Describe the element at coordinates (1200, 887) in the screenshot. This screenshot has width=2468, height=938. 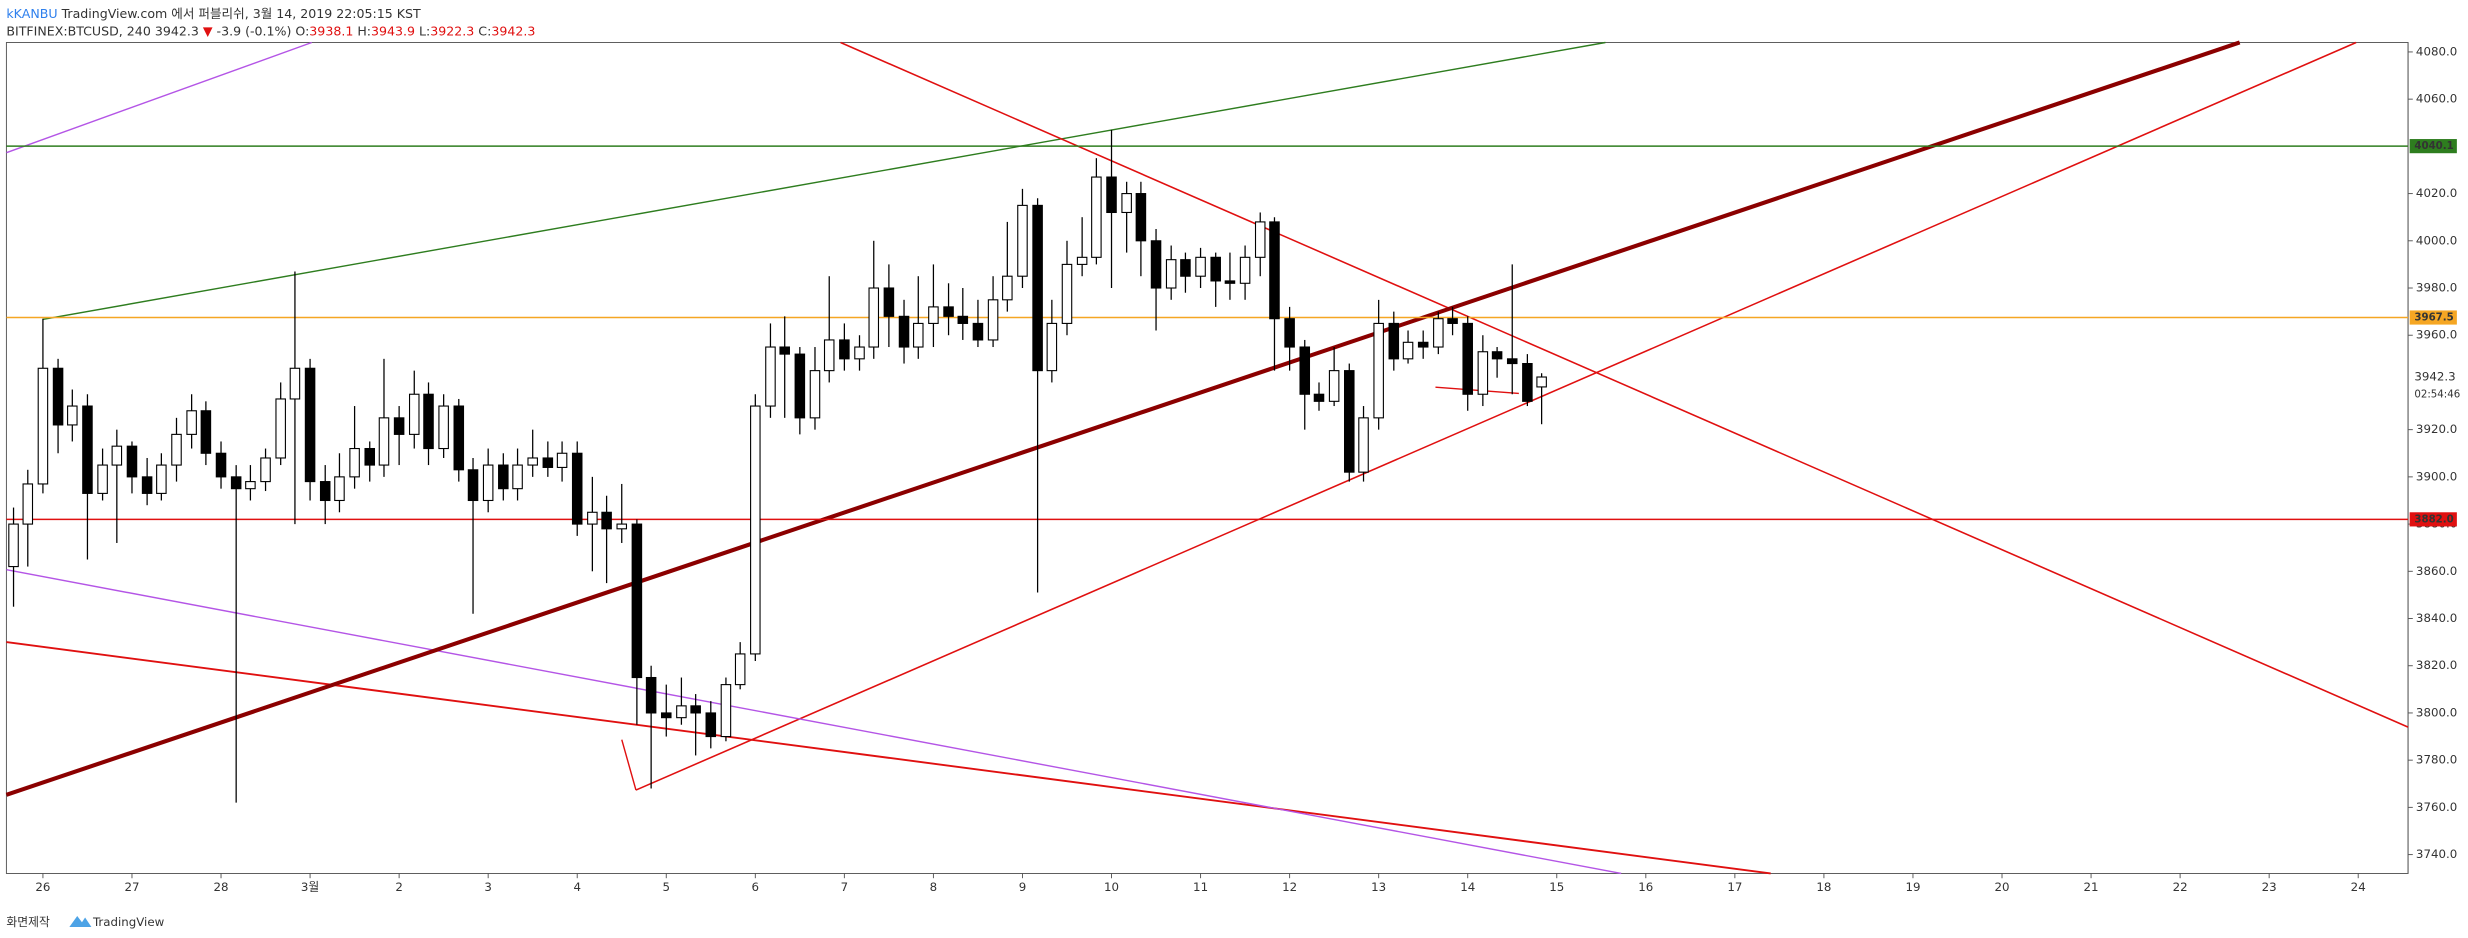
I see `x-tick-label: 11` at that location.